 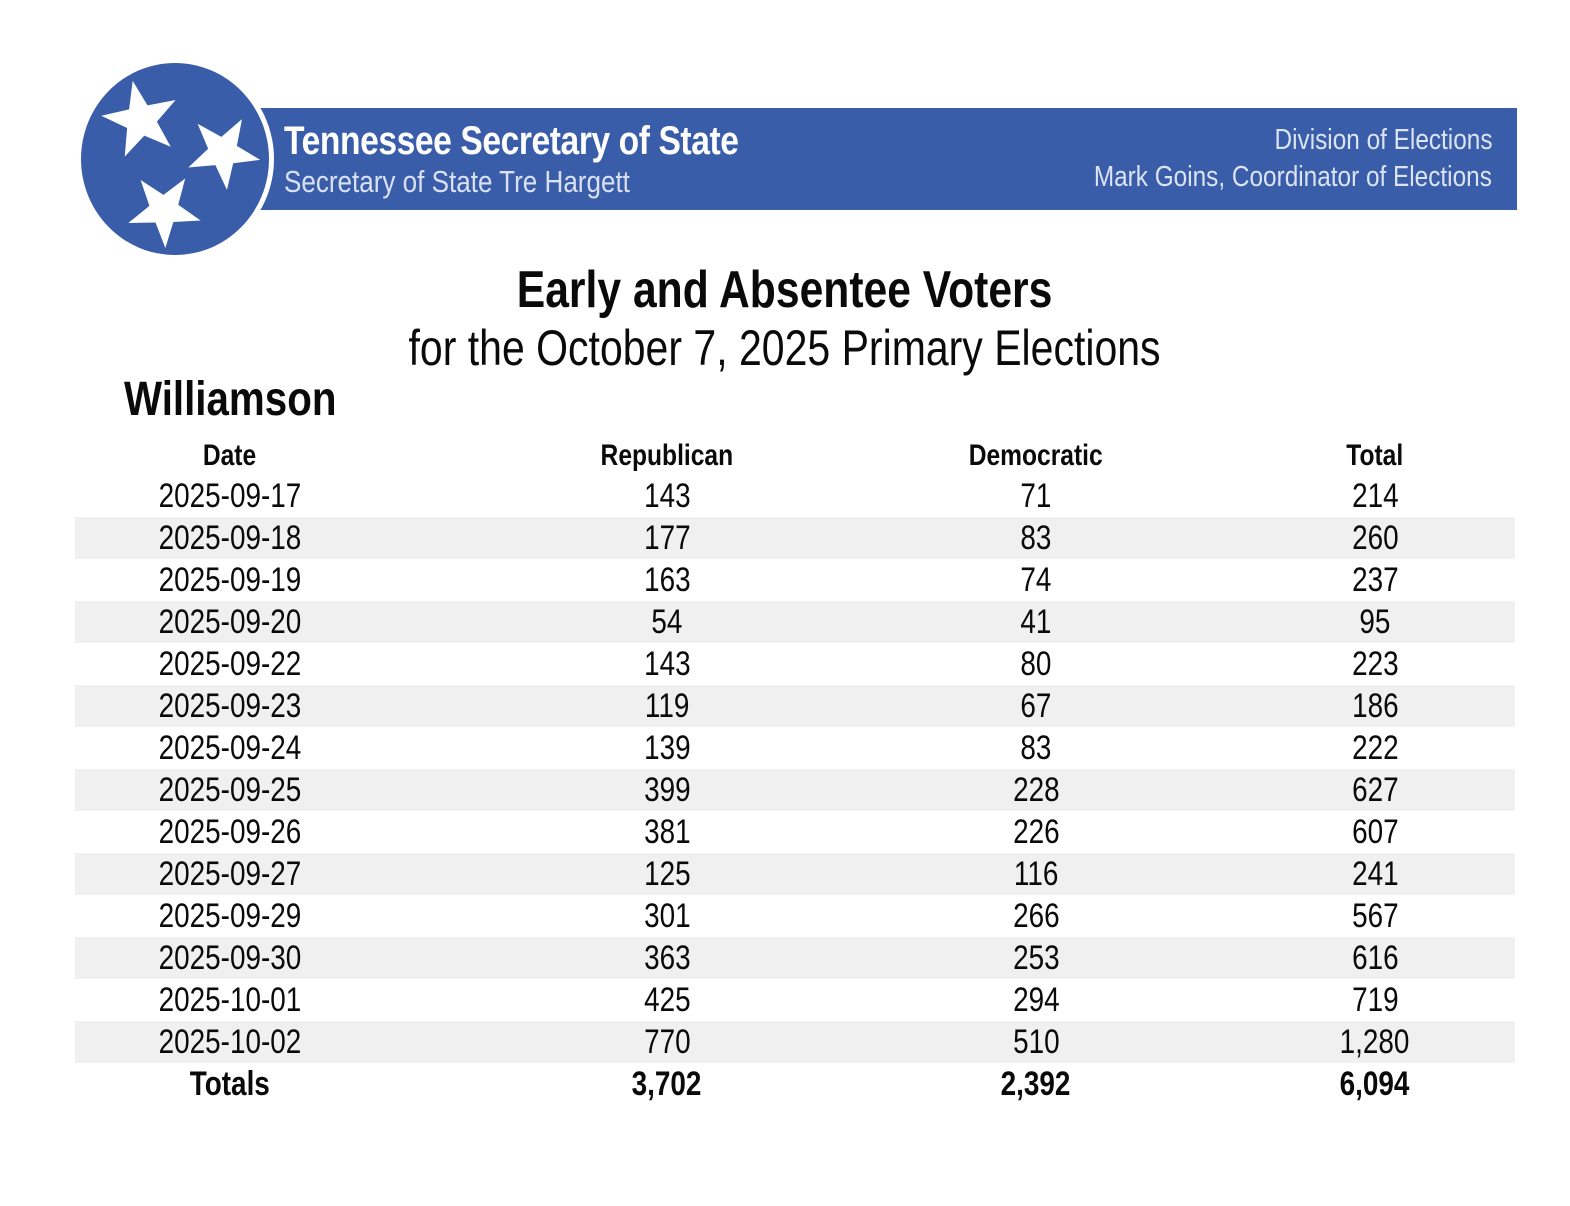 I want to click on table-cell: 125, so click(x=667, y=873).